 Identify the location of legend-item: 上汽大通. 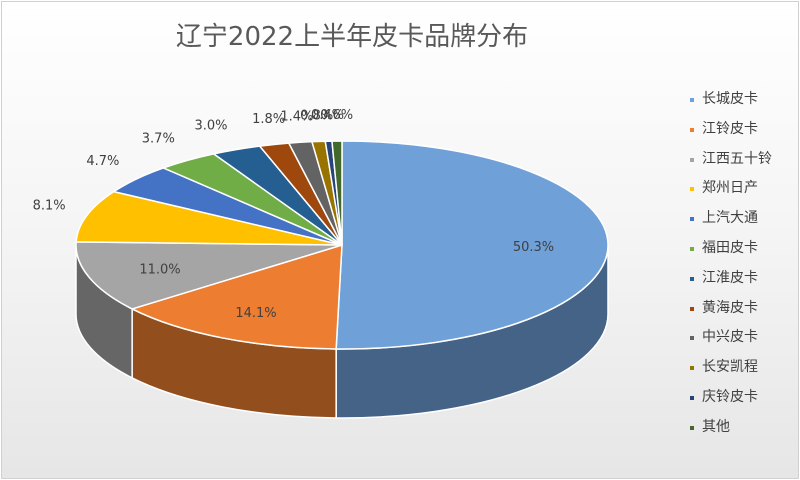
(738, 219).